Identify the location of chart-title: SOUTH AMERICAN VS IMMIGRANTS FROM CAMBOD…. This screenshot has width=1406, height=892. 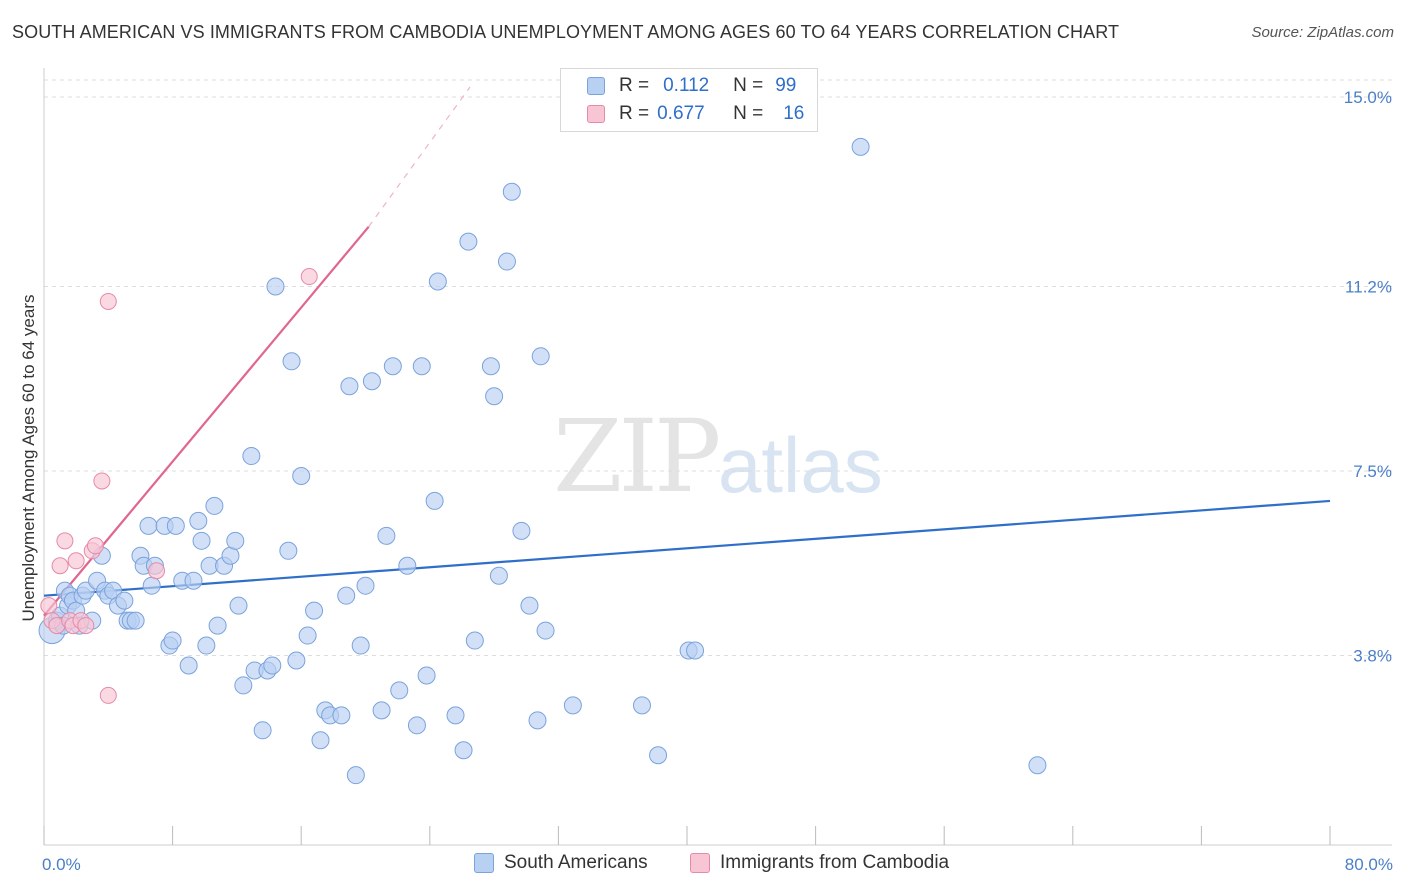
(566, 32).